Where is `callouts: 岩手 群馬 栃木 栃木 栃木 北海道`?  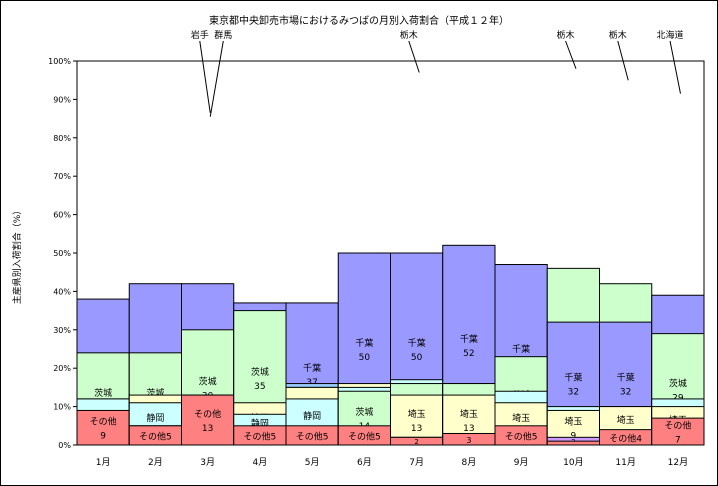
callouts: 岩手 群馬 栃木 栃木 栃木 北海道 is located at coordinates (437, 73).